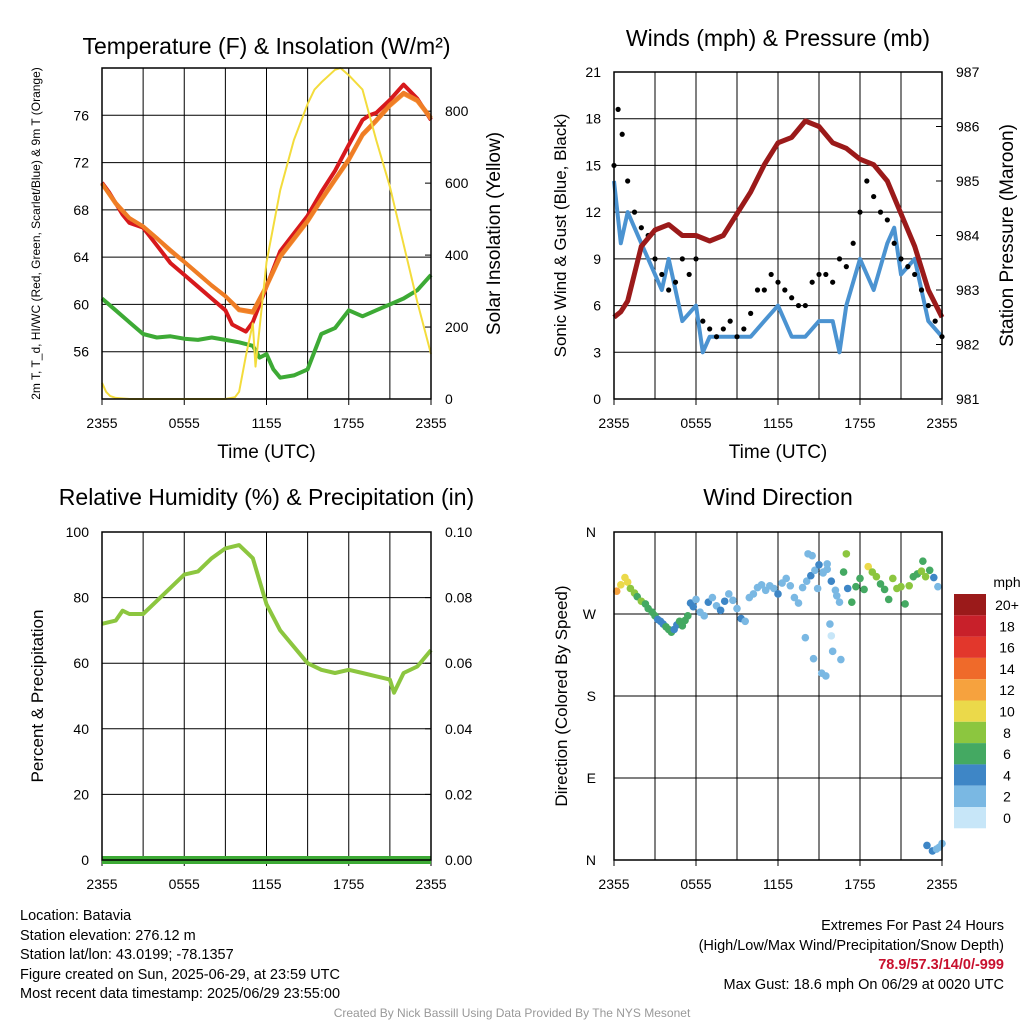 The height and width of the screenshot is (1024, 1024). What do you see at coordinates (449, 399) in the screenshot?
I see `y-right-tick-label: 0` at bounding box center [449, 399].